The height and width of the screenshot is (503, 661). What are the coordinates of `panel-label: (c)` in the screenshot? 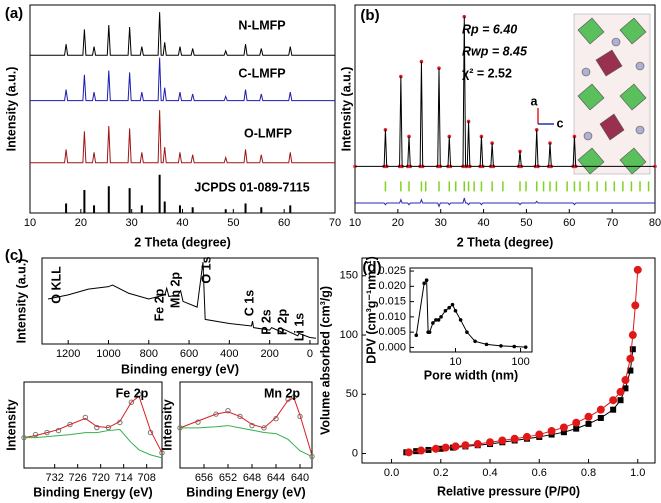 It's located at (14, 255).